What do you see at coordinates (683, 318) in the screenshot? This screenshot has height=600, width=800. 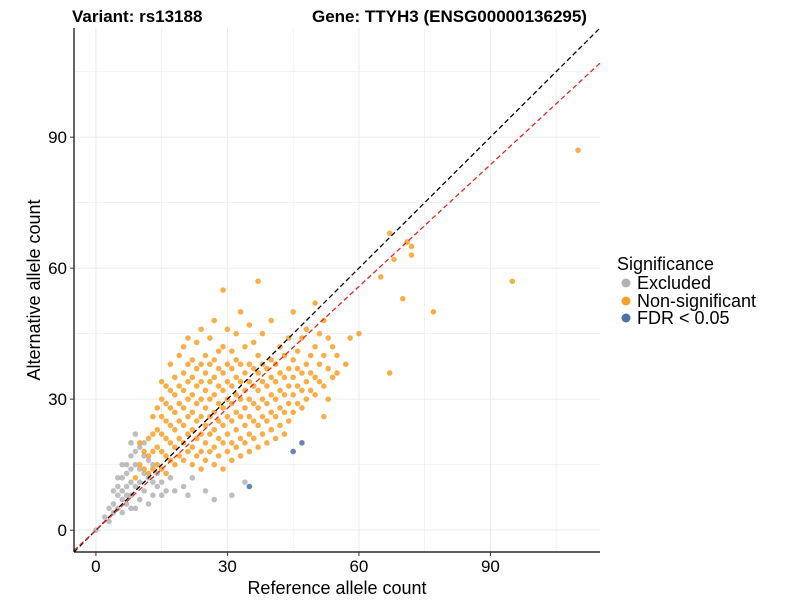 I see `legend-label-fdr: FDR < 0.05` at bounding box center [683, 318].